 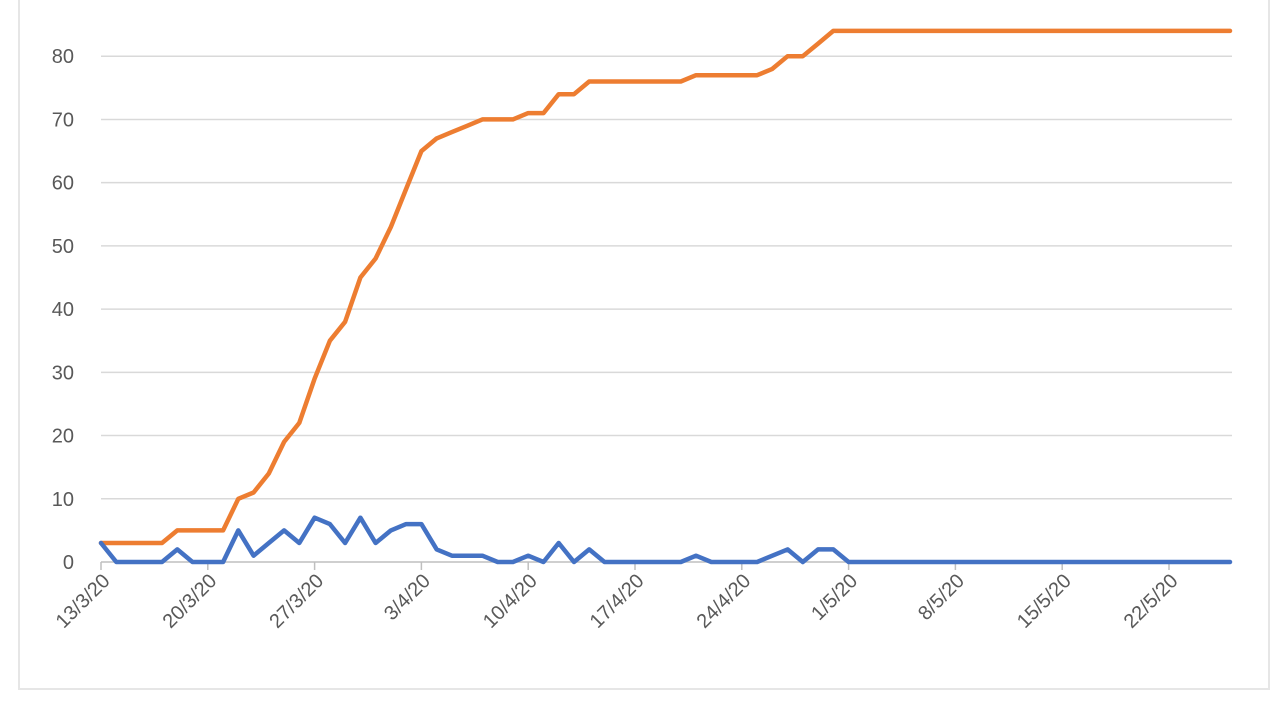 I want to click on x-tick-label: 1/5/20, so click(x=834, y=597).